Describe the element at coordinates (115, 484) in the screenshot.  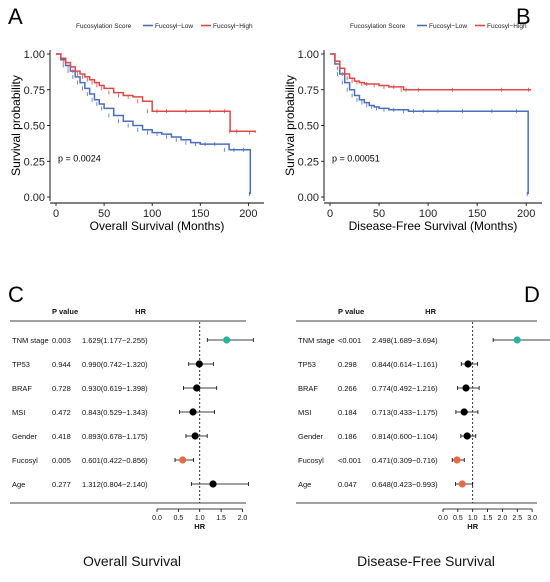
I see `row-hr-text: 1.312(0.804−2.140)` at that location.